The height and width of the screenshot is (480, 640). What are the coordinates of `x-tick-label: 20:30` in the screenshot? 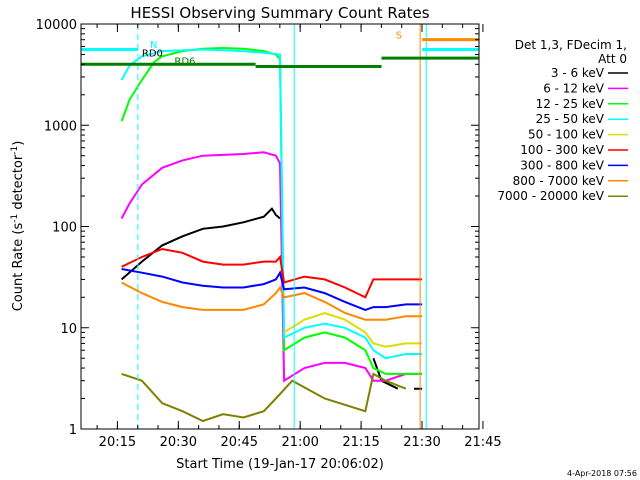 It's located at (178, 442).